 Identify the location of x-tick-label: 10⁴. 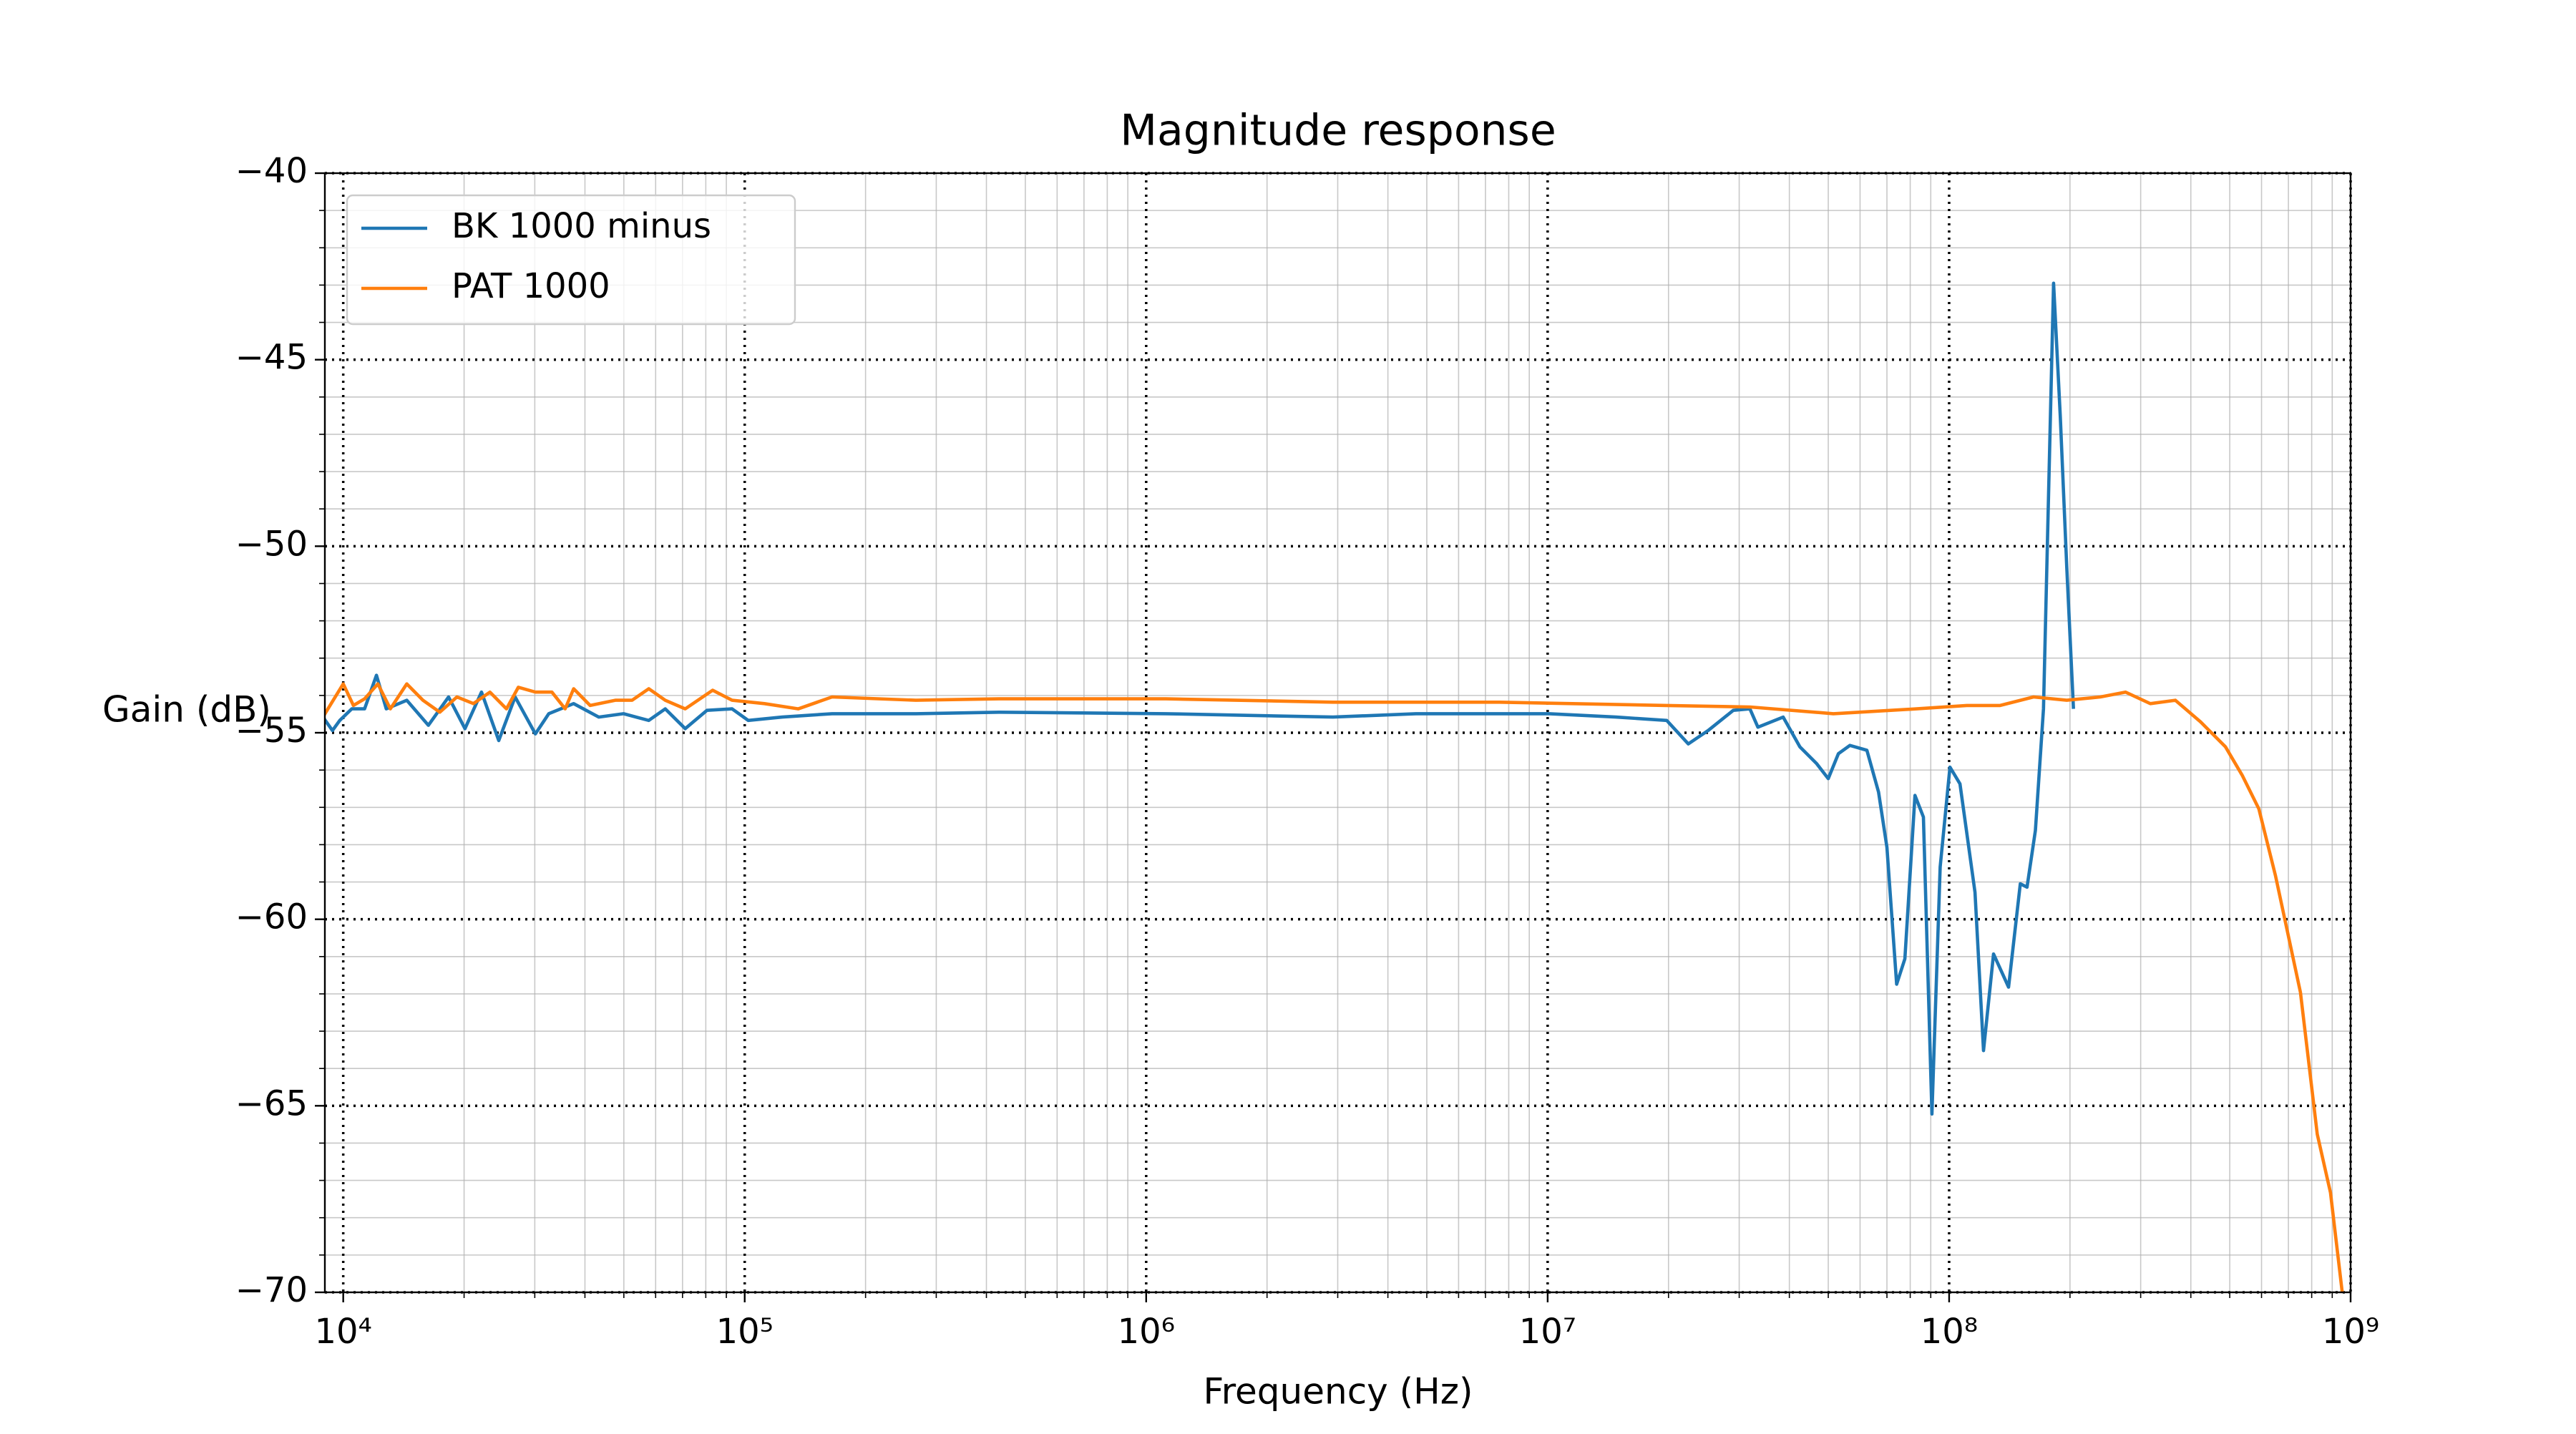
(343, 1332).